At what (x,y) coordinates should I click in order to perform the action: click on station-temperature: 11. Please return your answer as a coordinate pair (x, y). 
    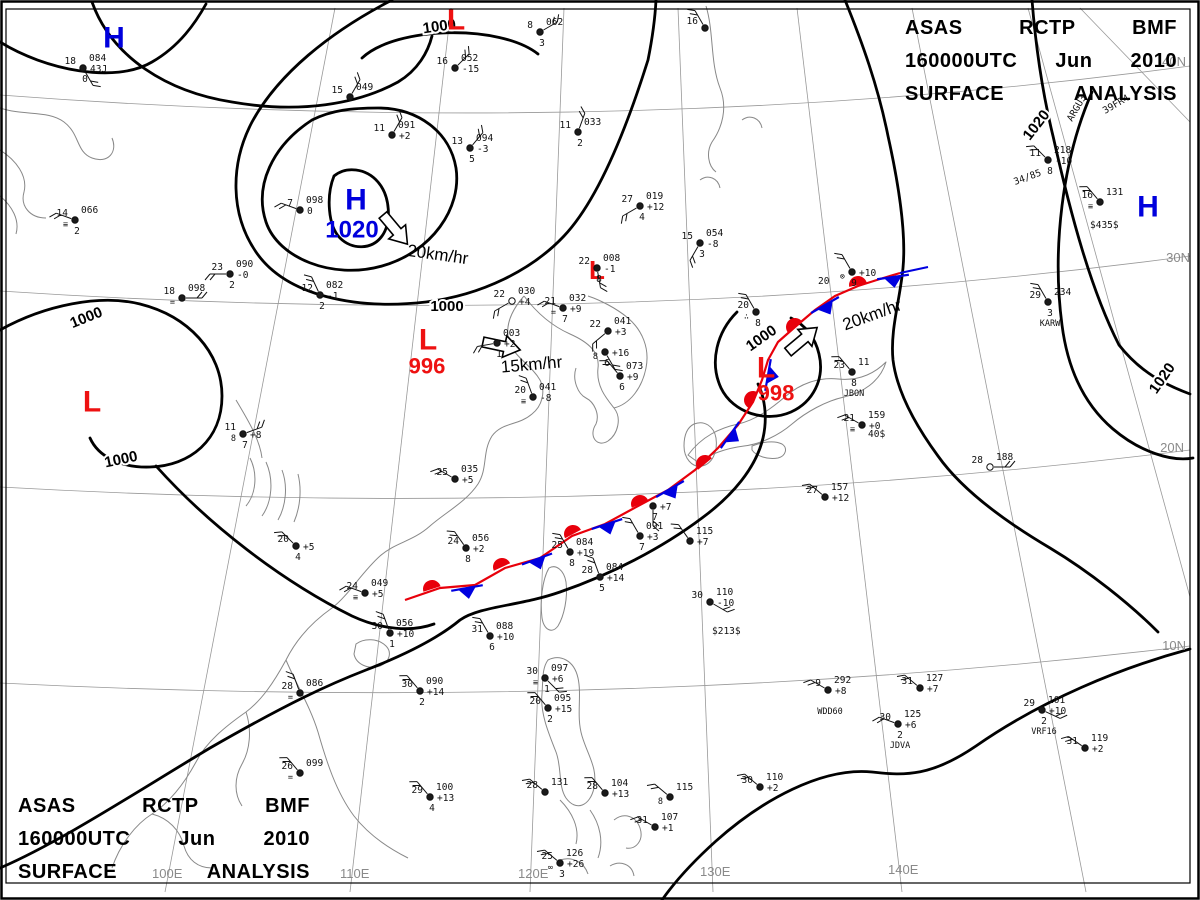
    Looking at the image, I should click on (231, 427).